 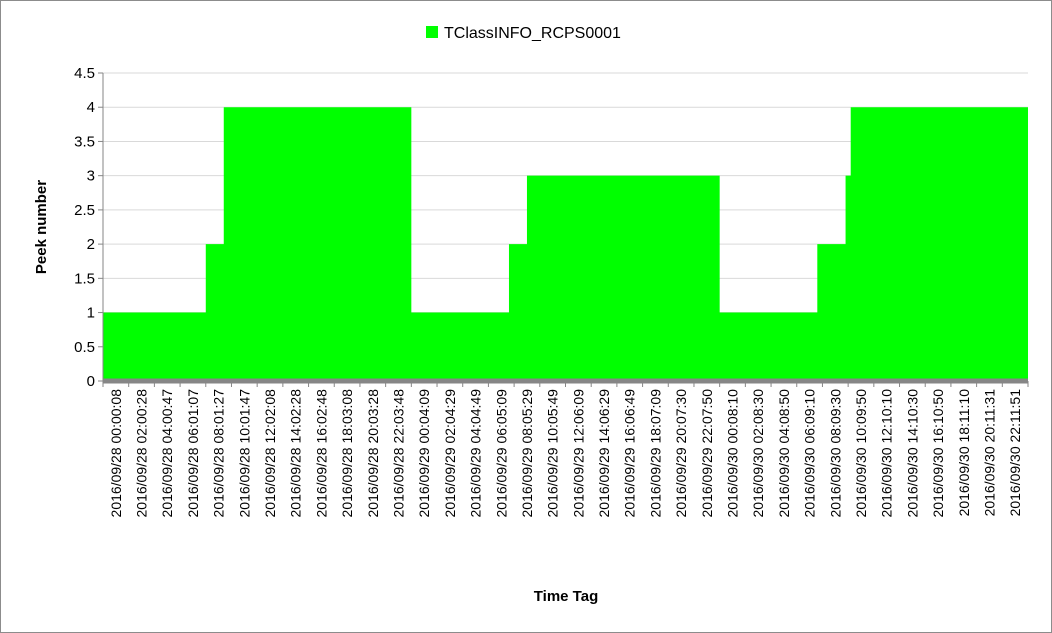 I want to click on x-tick-label: 2016/09/28 12:02:08, so click(x=270, y=453).